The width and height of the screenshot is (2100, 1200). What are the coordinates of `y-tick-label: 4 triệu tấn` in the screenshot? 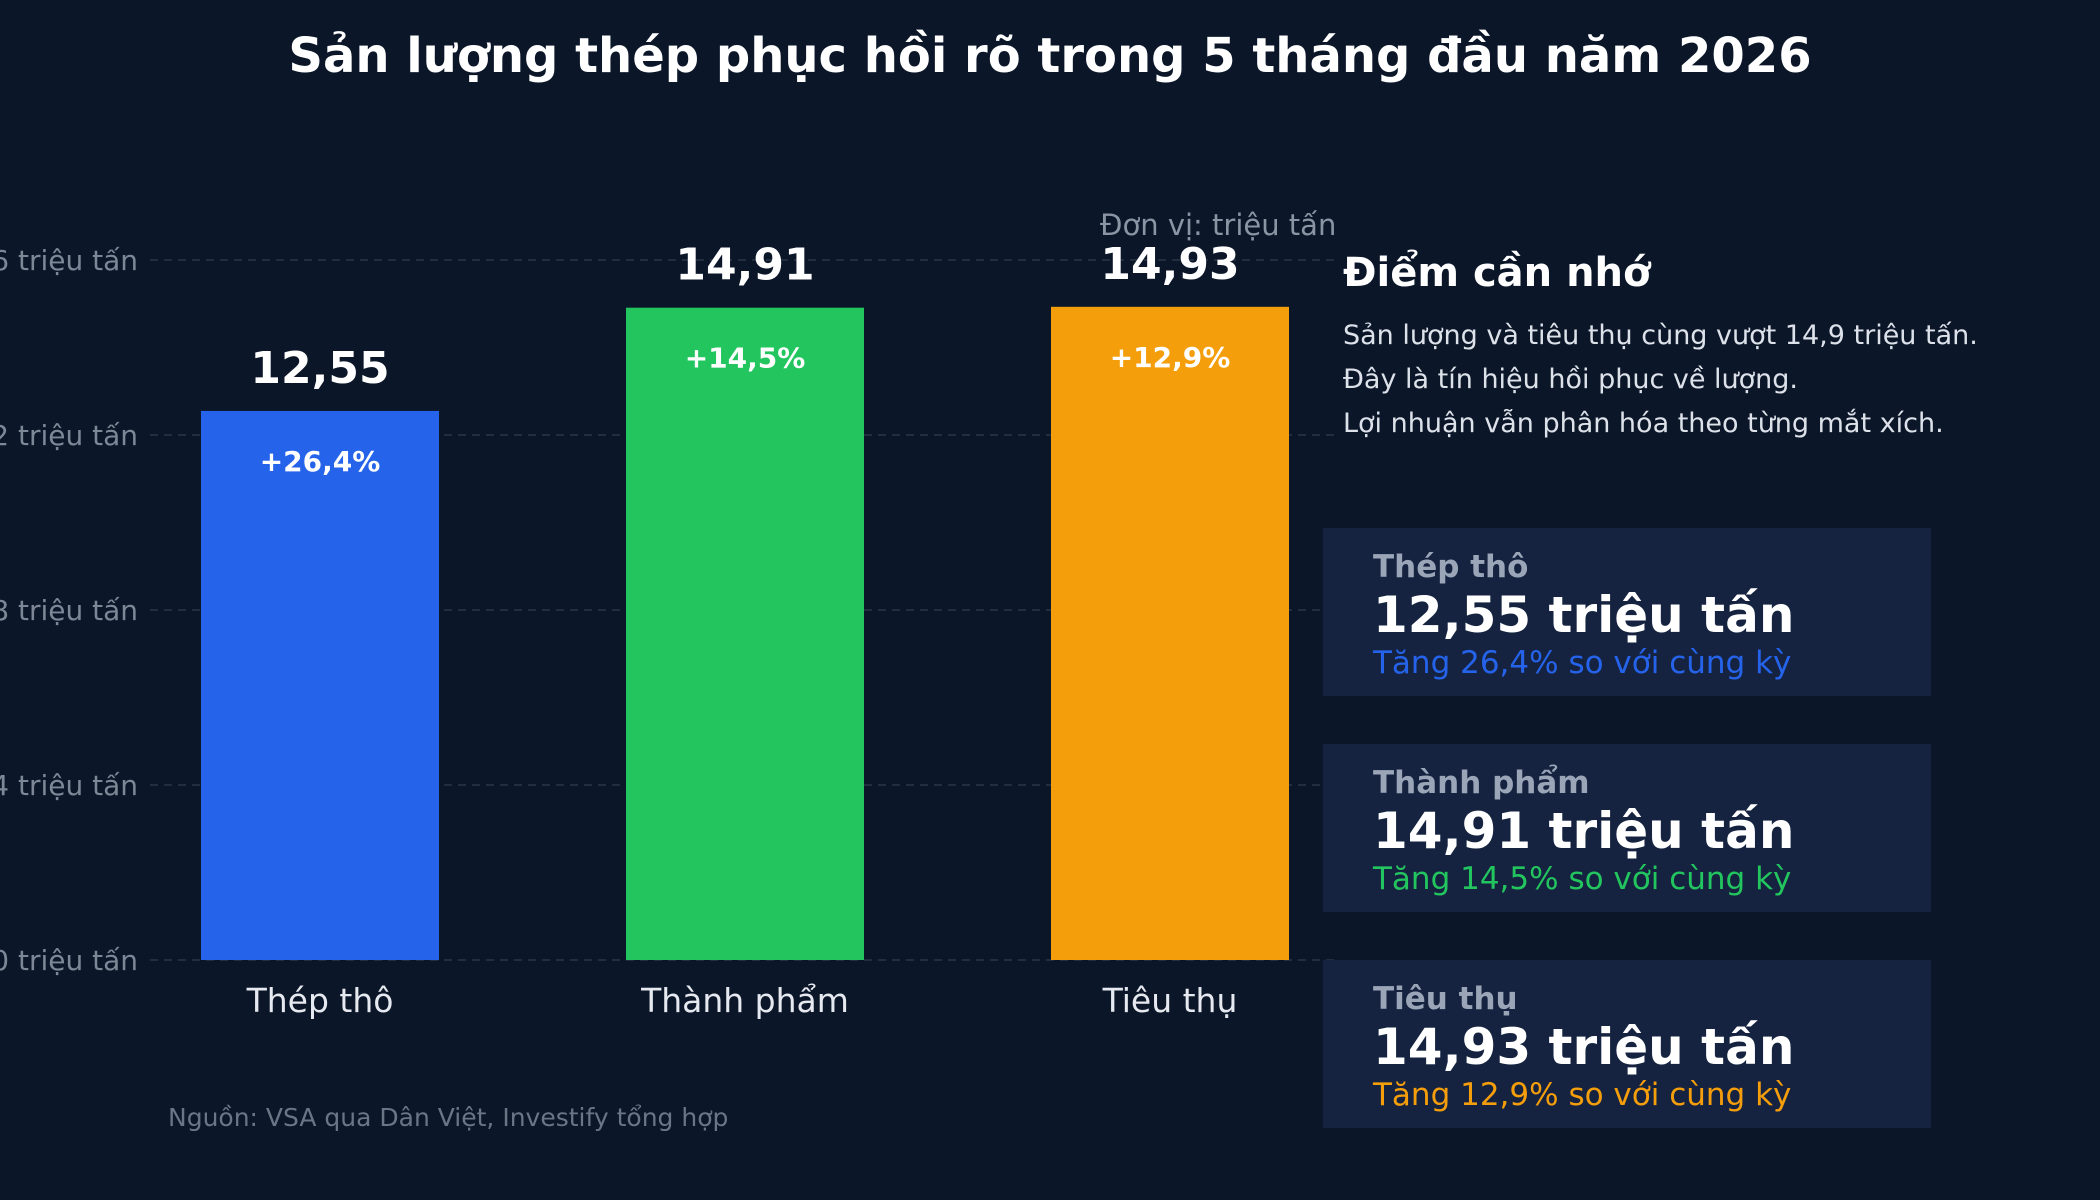 It's located at (69, 785).